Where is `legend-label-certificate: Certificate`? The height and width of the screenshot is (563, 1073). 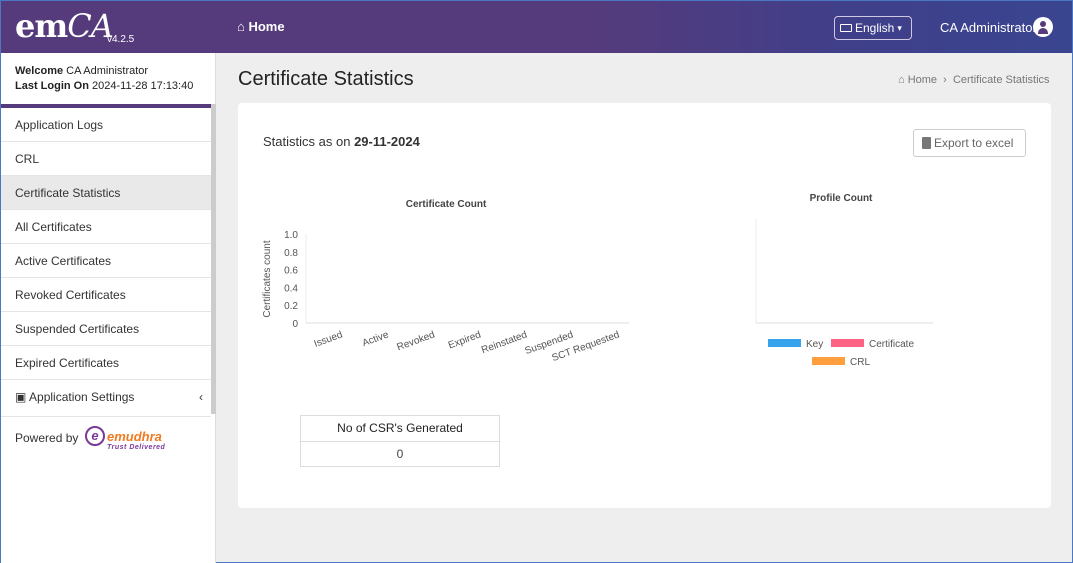 legend-label-certificate: Certificate is located at coordinates (891, 344).